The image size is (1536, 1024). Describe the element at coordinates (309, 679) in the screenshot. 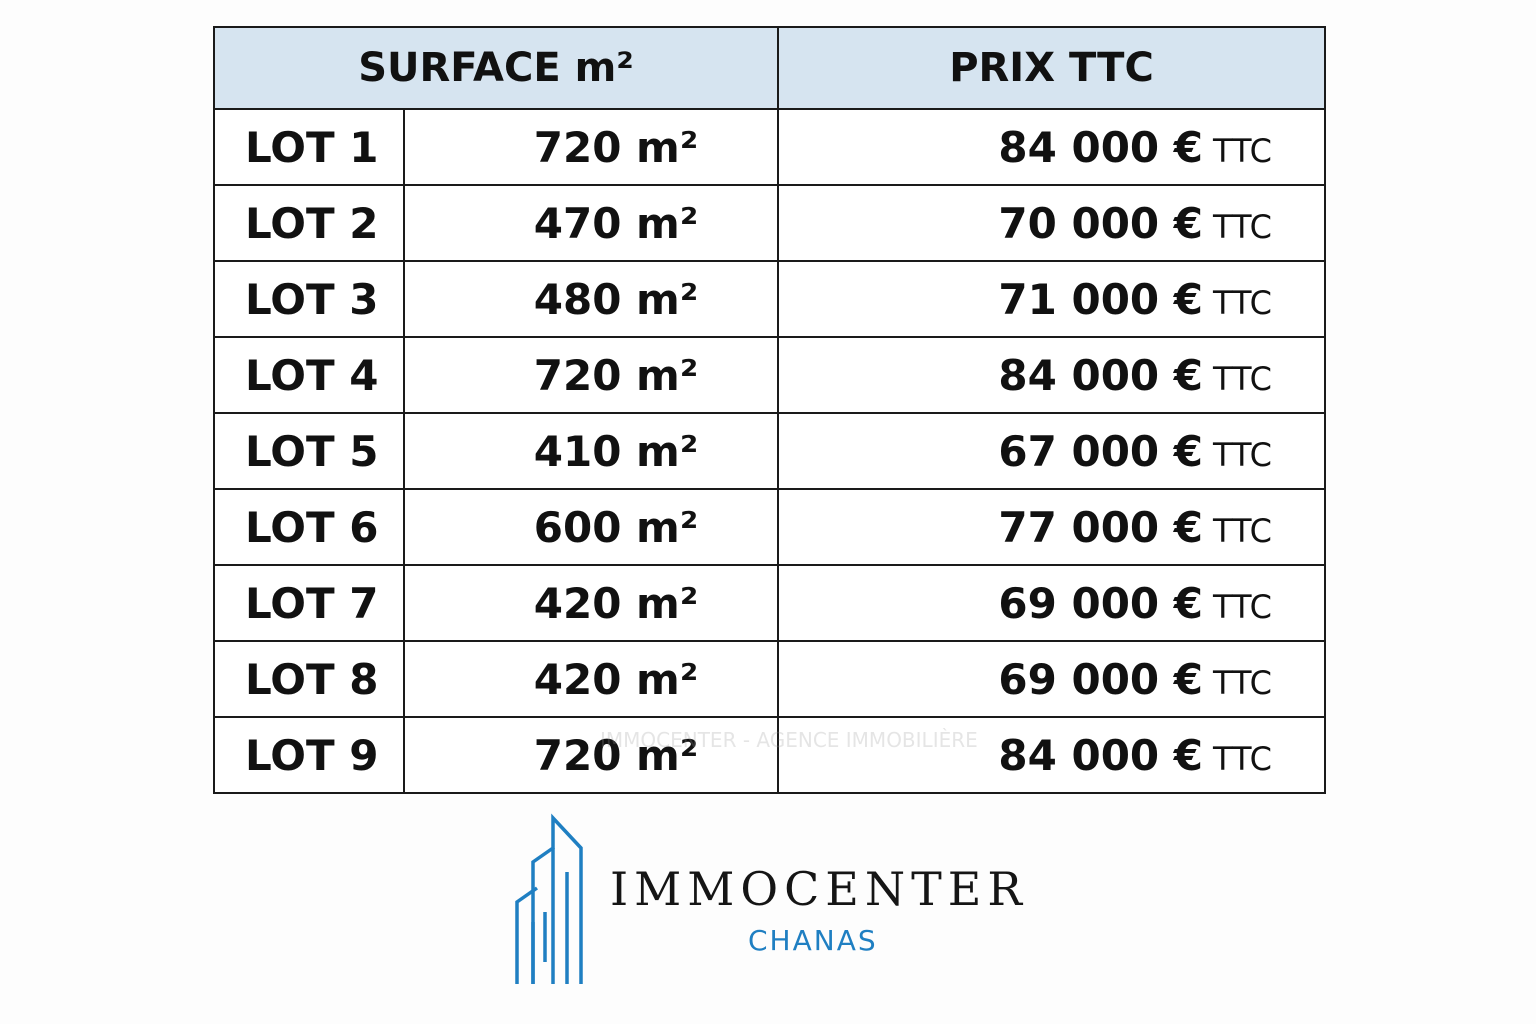

I see `lot-cell: LOT 8` at that location.